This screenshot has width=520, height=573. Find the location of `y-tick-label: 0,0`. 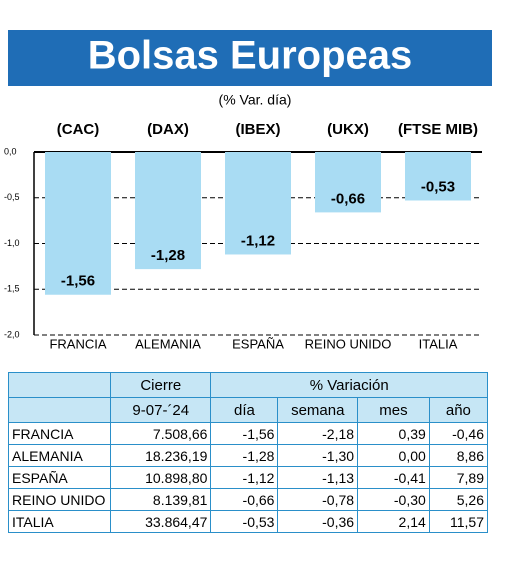

y-tick-label: 0,0 is located at coordinates (10, 151).